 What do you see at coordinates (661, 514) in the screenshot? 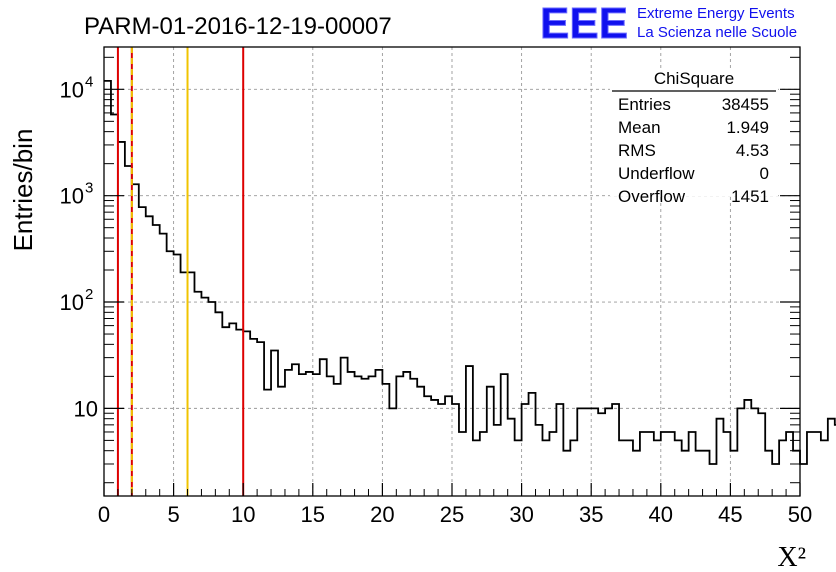
I see `x-tick-label: 40` at bounding box center [661, 514].